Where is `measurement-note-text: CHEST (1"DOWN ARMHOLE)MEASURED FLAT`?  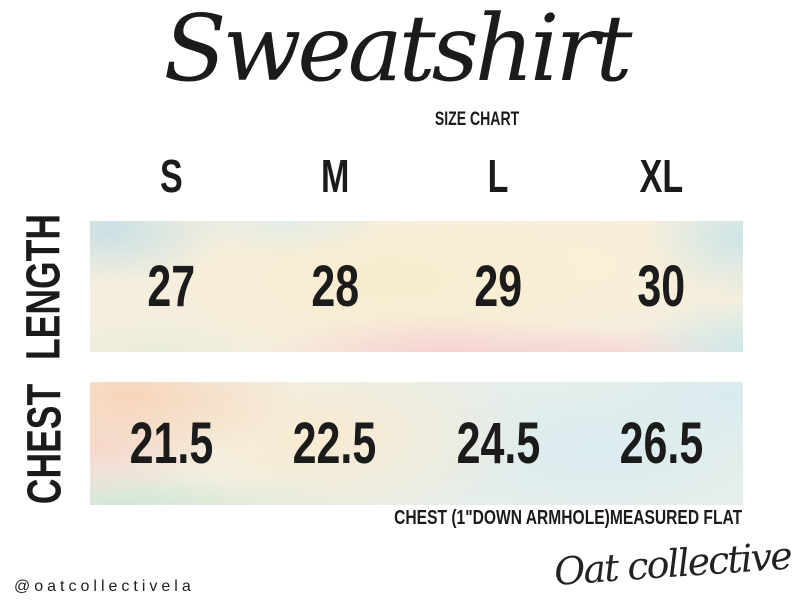 measurement-note-text: CHEST (1"DOWN ARMHOLE)MEASURED FLAT is located at coordinates (568, 518).